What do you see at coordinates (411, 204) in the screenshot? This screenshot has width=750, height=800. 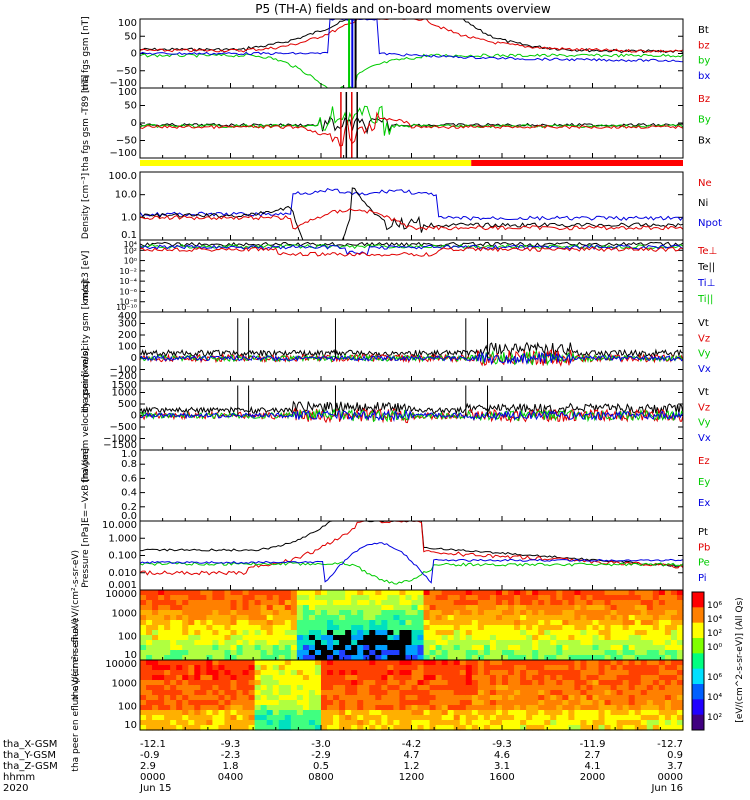 I see `series-npot` at bounding box center [411, 204].